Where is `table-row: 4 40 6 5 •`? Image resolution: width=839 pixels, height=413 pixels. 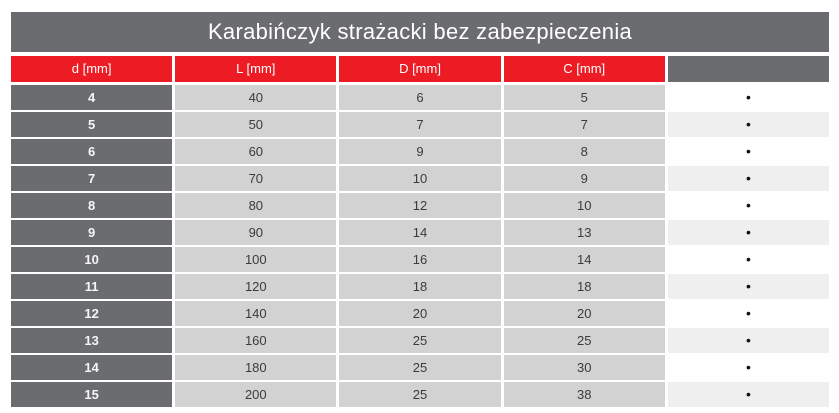
table-row: 4 40 6 5 • is located at coordinates (420, 97).